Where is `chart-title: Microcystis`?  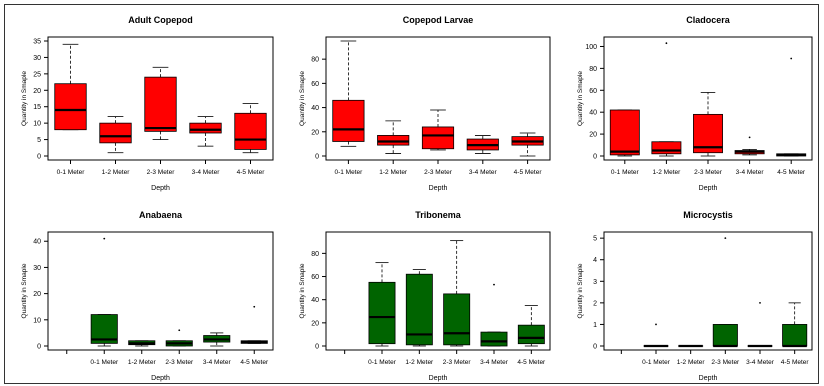 chart-title: Microcystis is located at coordinates (708, 215).